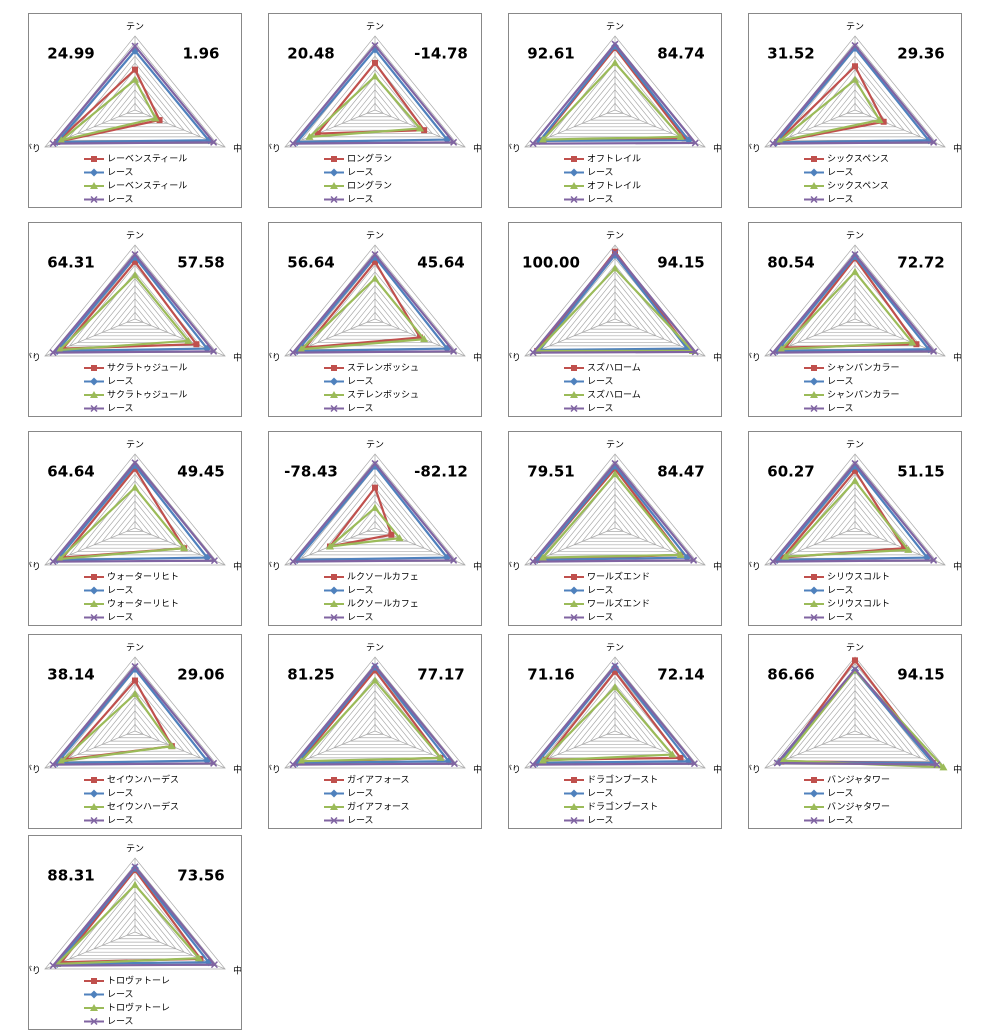  I want to click on legend-label: ドラゴンブースト, so click(622, 780).